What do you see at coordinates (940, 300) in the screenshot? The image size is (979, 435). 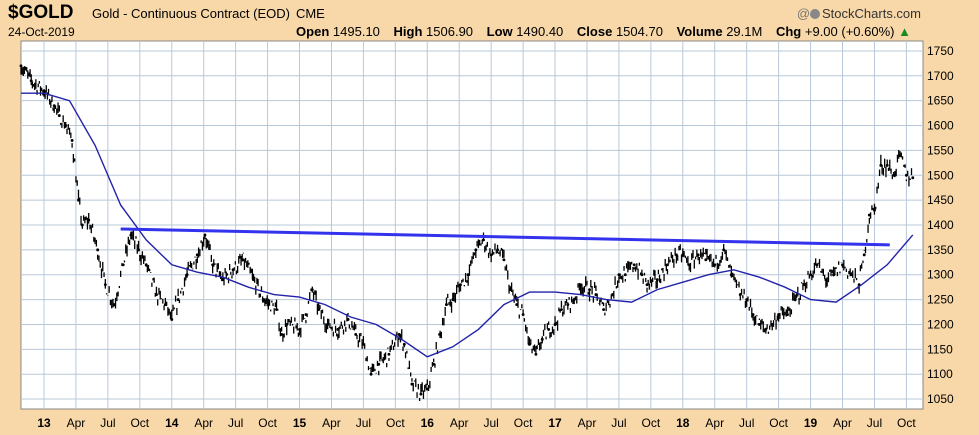 I see `y-tick-label: 1250` at bounding box center [940, 300].